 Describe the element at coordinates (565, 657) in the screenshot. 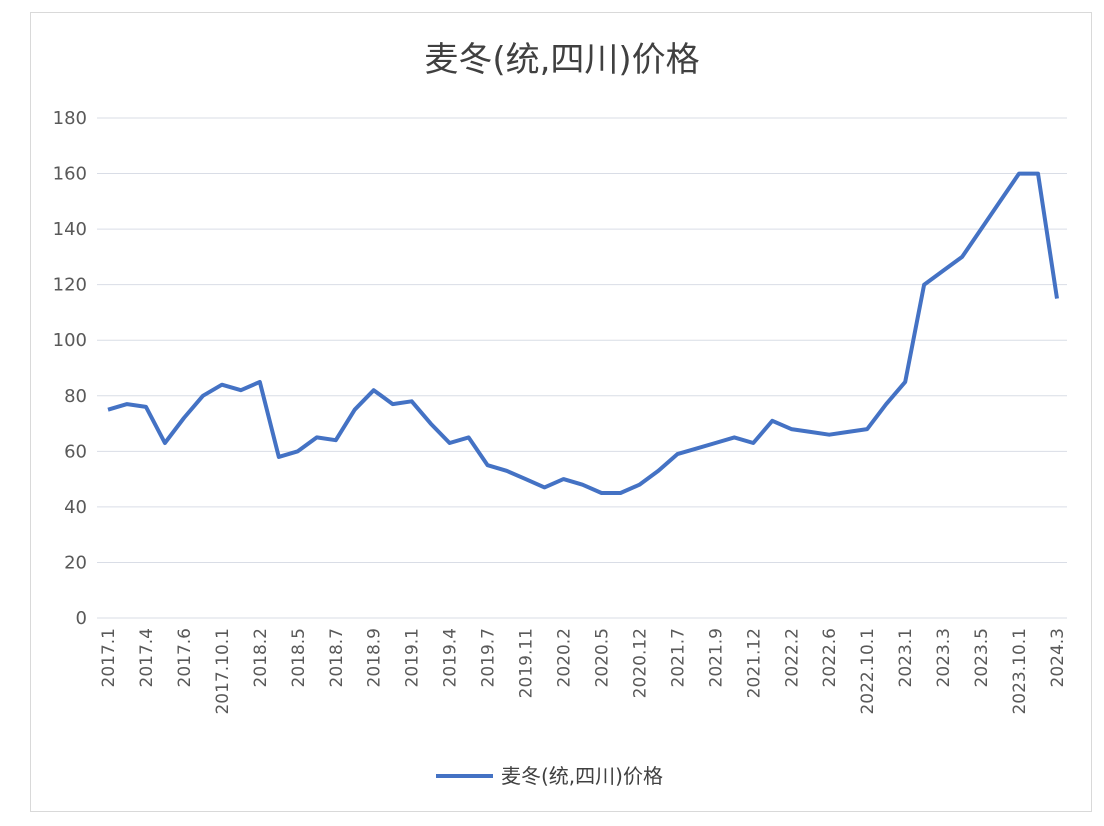

I see `x-tick-label: 2020.2` at that location.